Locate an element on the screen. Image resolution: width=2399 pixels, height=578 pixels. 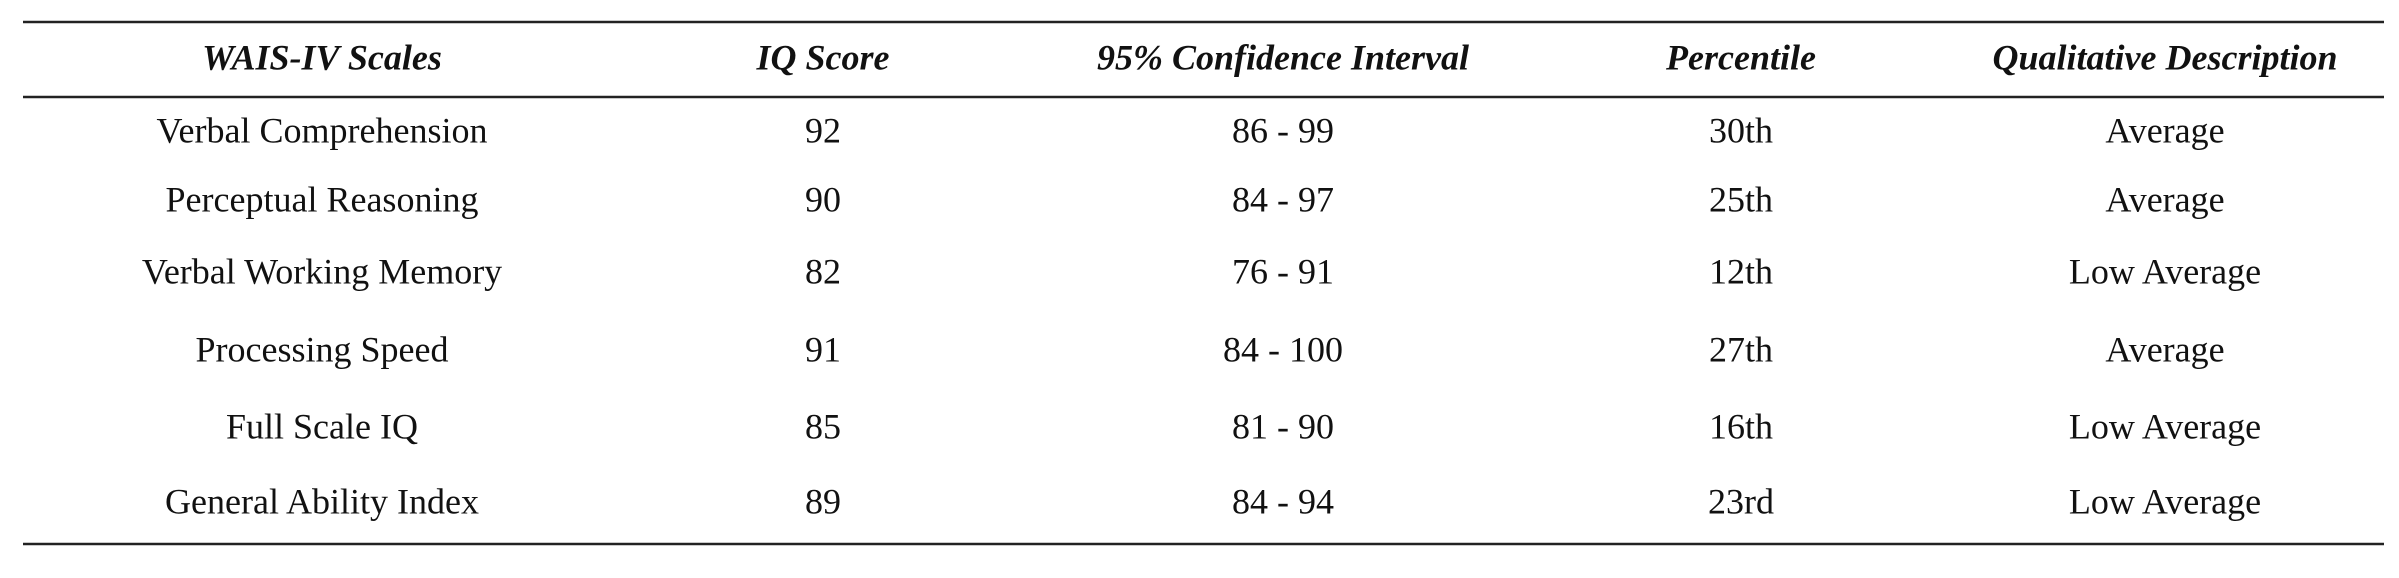
table-cell: 23rd is located at coordinates (1741, 501).